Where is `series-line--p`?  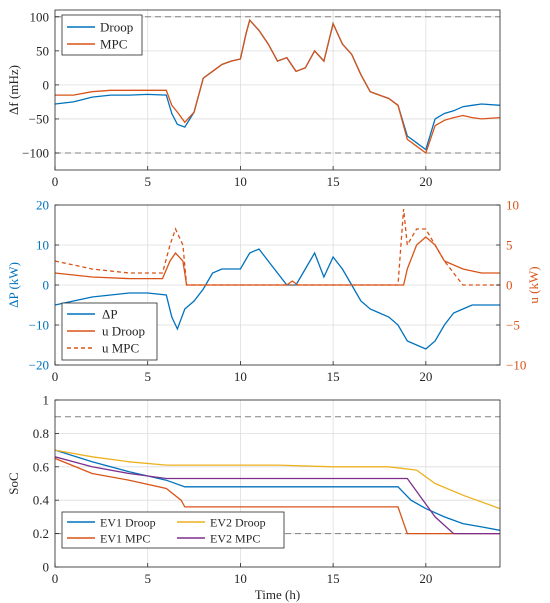 series-line--p is located at coordinates (277, 299).